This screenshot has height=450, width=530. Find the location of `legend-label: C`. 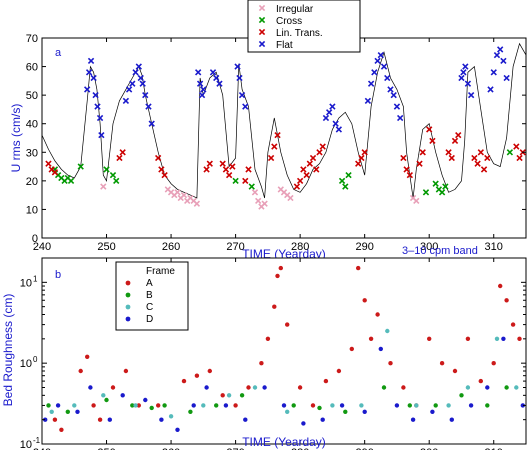

legend-label: C is located at coordinates (149, 307).